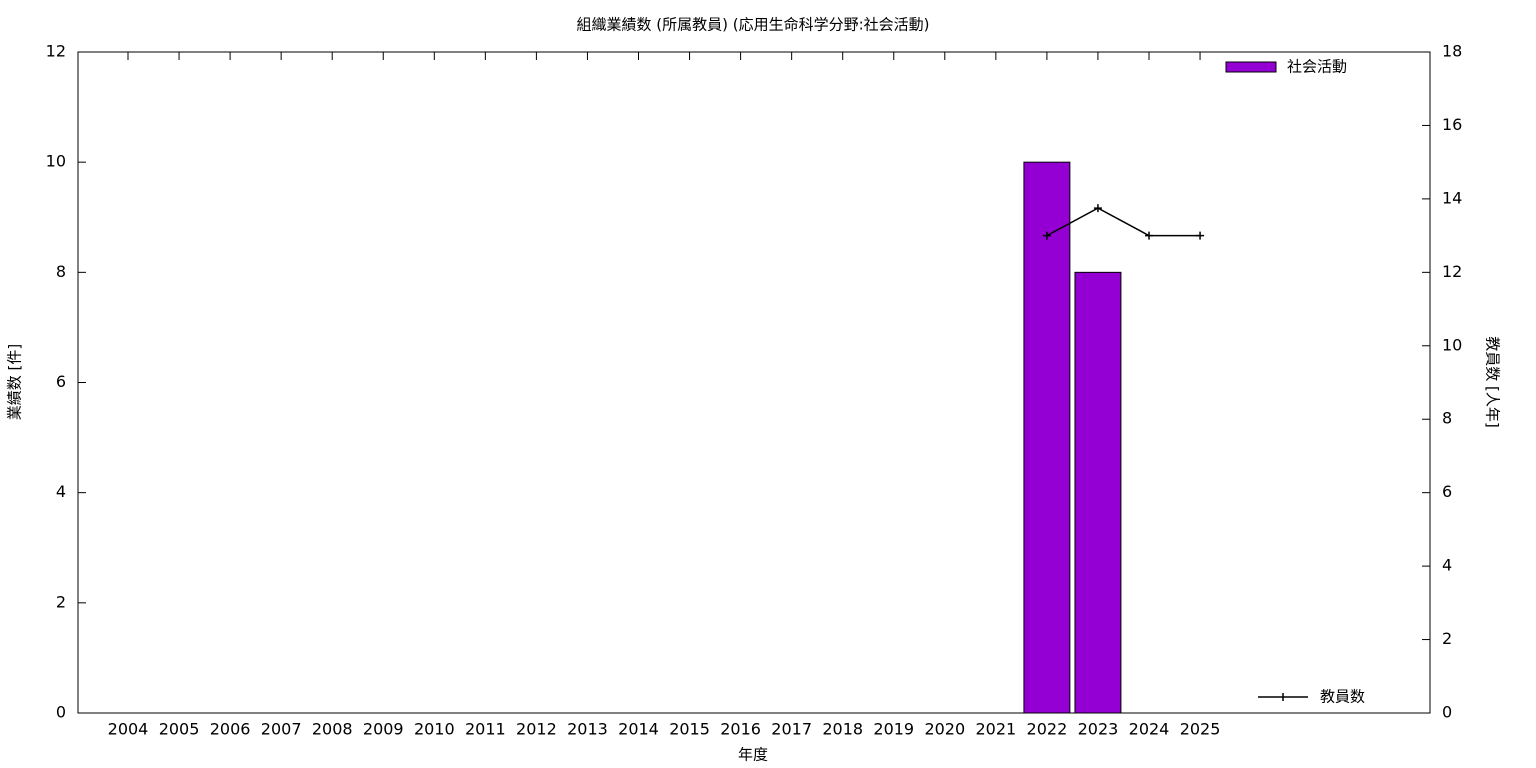 This screenshot has height=768, width=1536. Describe the element at coordinates (1317, 67) in the screenshot. I see `legend-label: 社会活動` at that location.